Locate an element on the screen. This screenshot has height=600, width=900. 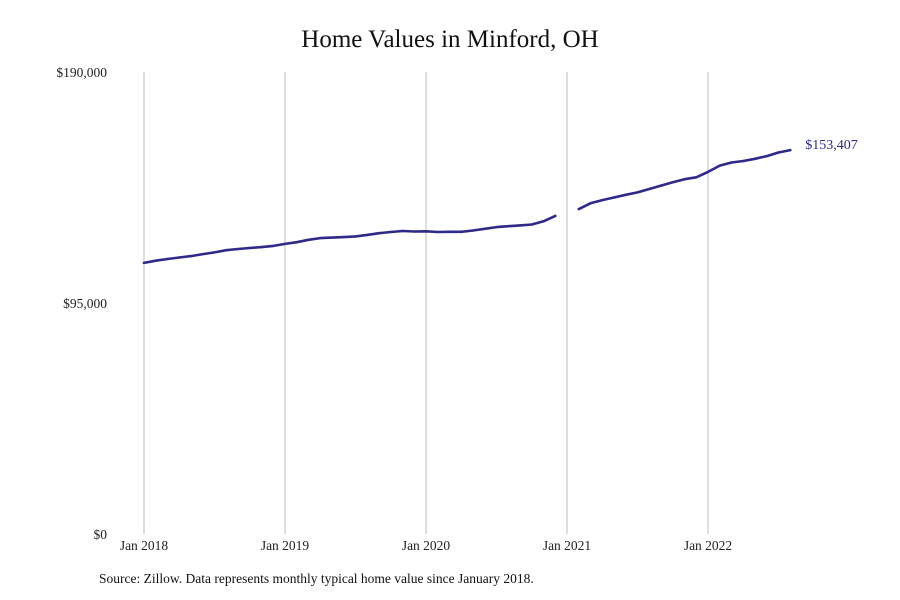
y-axis: $0 $95,000 $190,000 is located at coordinates (81, 303).